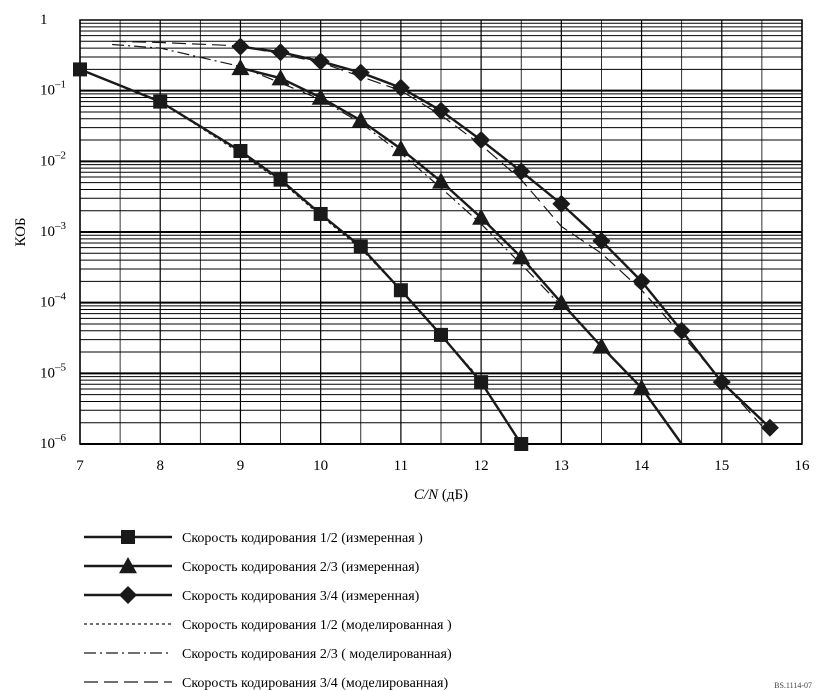 This screenshot has height=691, width=816. Describe the element at coordinates (53, 159) in the screenshot. I see `y-tick-label: 10⁻²` at that location.